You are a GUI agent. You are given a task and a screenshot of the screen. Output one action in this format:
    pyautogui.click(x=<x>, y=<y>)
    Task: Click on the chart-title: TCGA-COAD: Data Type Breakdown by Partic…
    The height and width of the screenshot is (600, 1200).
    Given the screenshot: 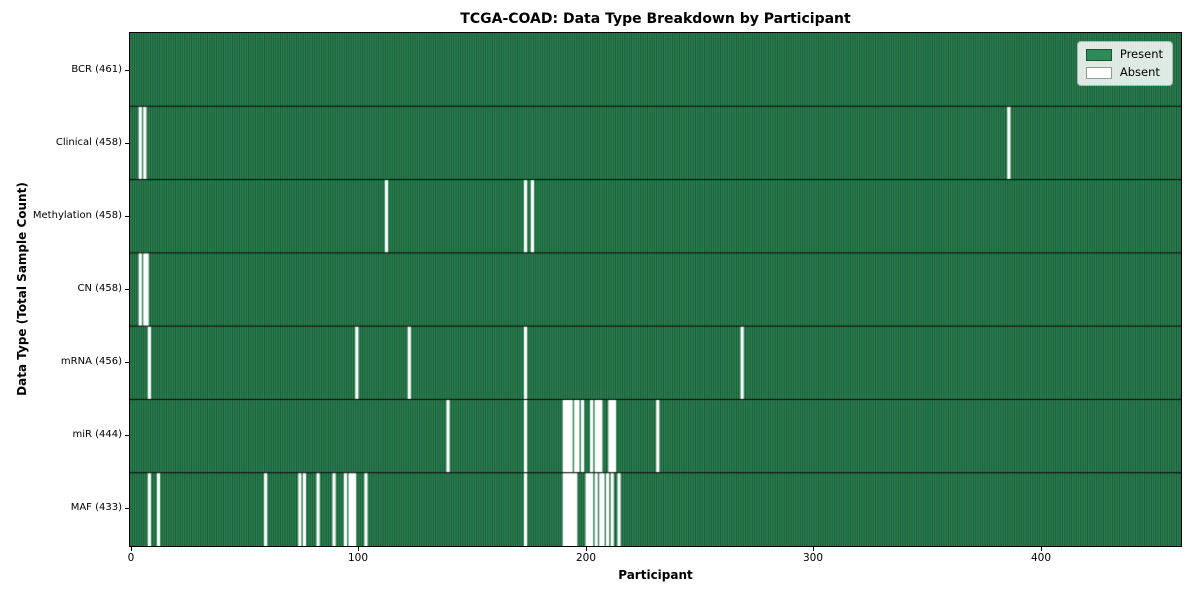 What is the action you would take?
    pyautogui.click(x=655, y=19)
    